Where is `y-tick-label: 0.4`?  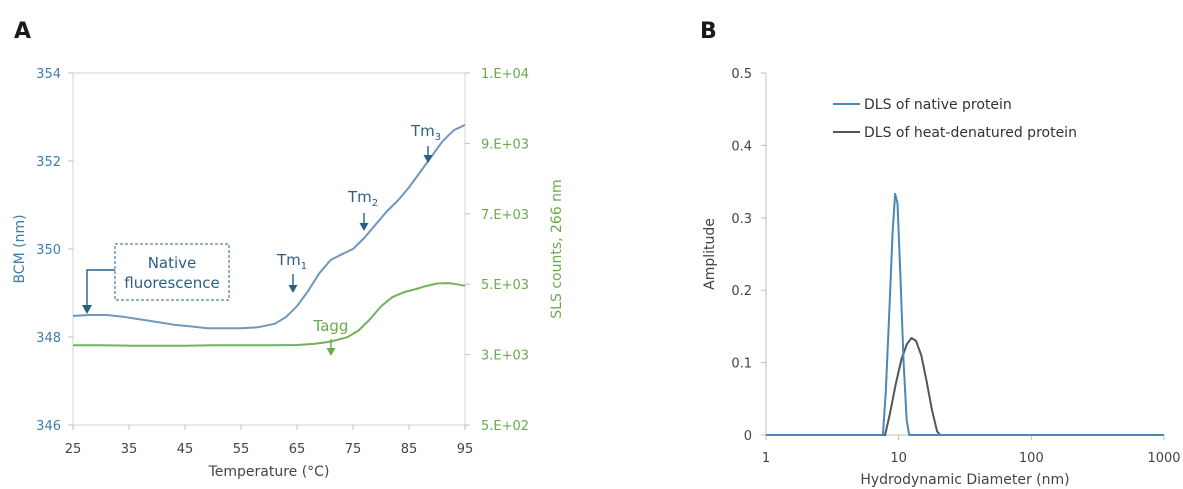 y-tick-label: 0.4 is located at coordinates (741, 146).